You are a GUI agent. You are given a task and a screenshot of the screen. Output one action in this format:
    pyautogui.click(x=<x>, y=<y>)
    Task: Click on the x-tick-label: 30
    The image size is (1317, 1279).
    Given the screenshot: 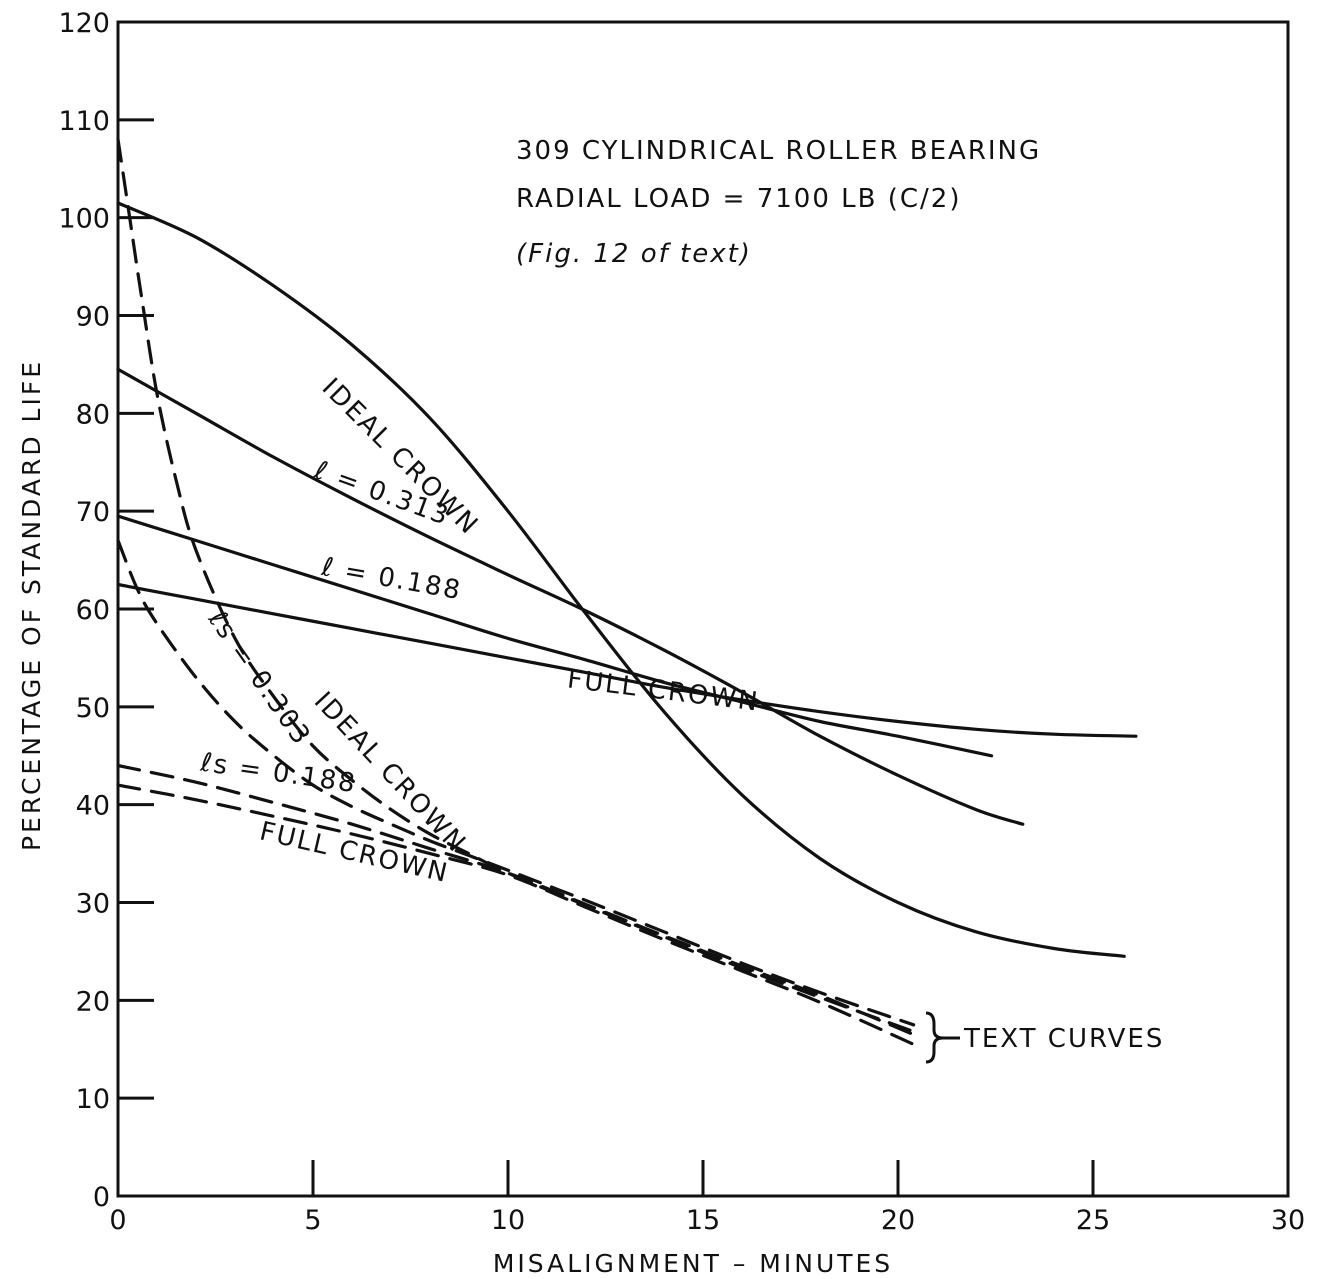 What is the action you would take?
    pyautogui.click(x=1288, y=1220)
    